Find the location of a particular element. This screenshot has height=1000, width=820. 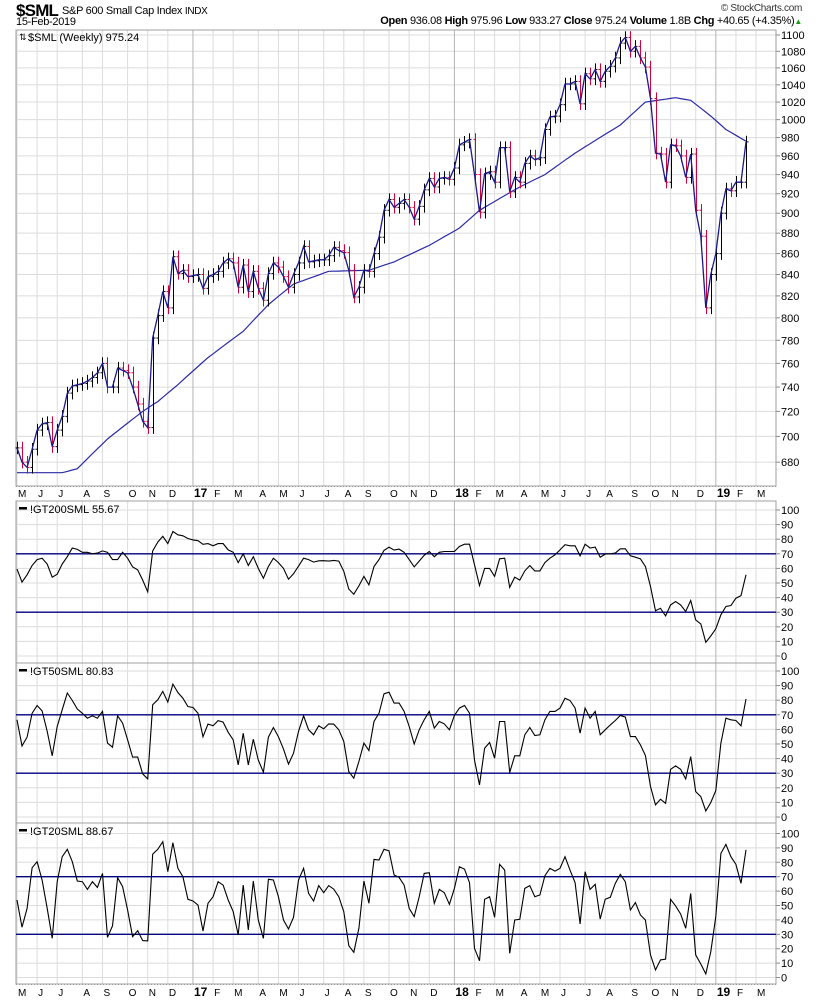

y-tick-label: 800 is located at coordinates (790, 319).